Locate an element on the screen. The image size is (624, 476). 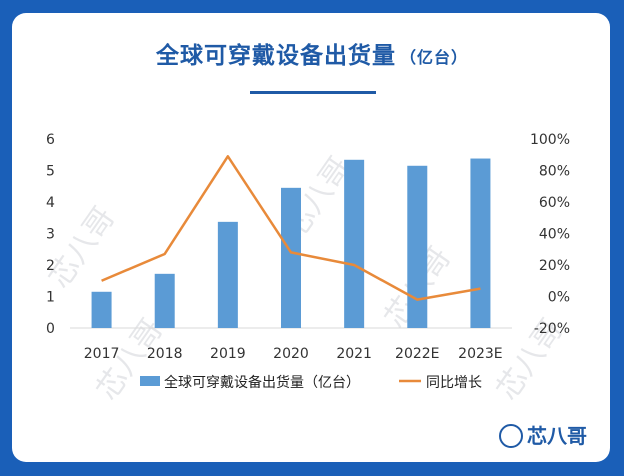
y-left-tick-label: 1 is located at coordinates (50, 298).